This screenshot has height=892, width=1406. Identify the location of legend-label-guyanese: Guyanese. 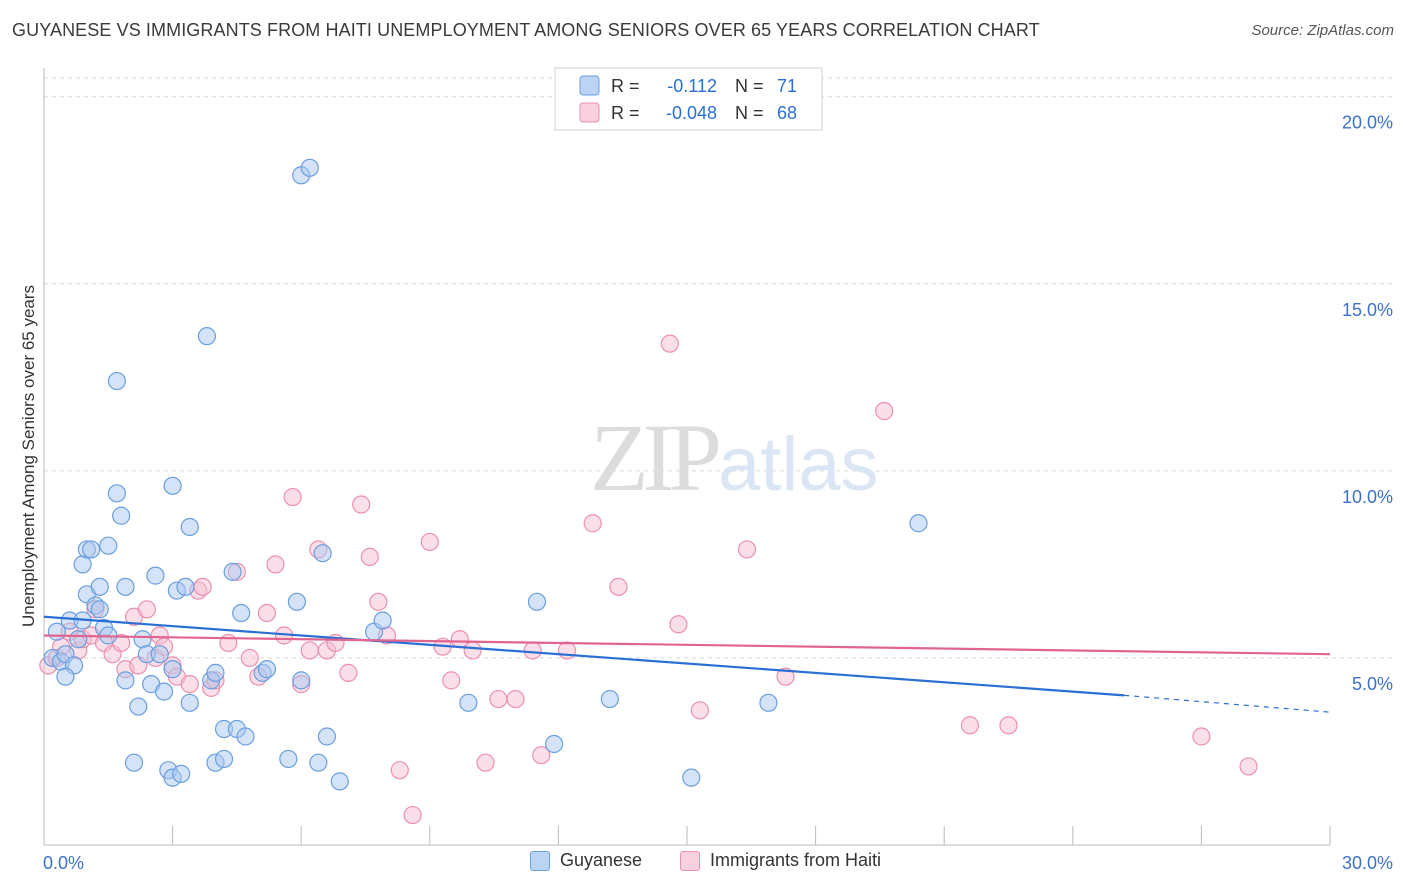
(601, 860).